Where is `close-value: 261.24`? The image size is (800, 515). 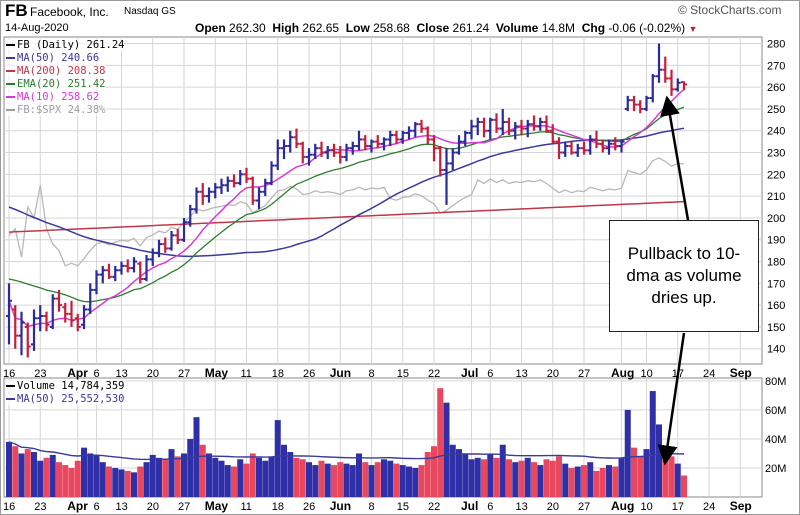 close-value: 261.24 is located at coordinates (471, 28).